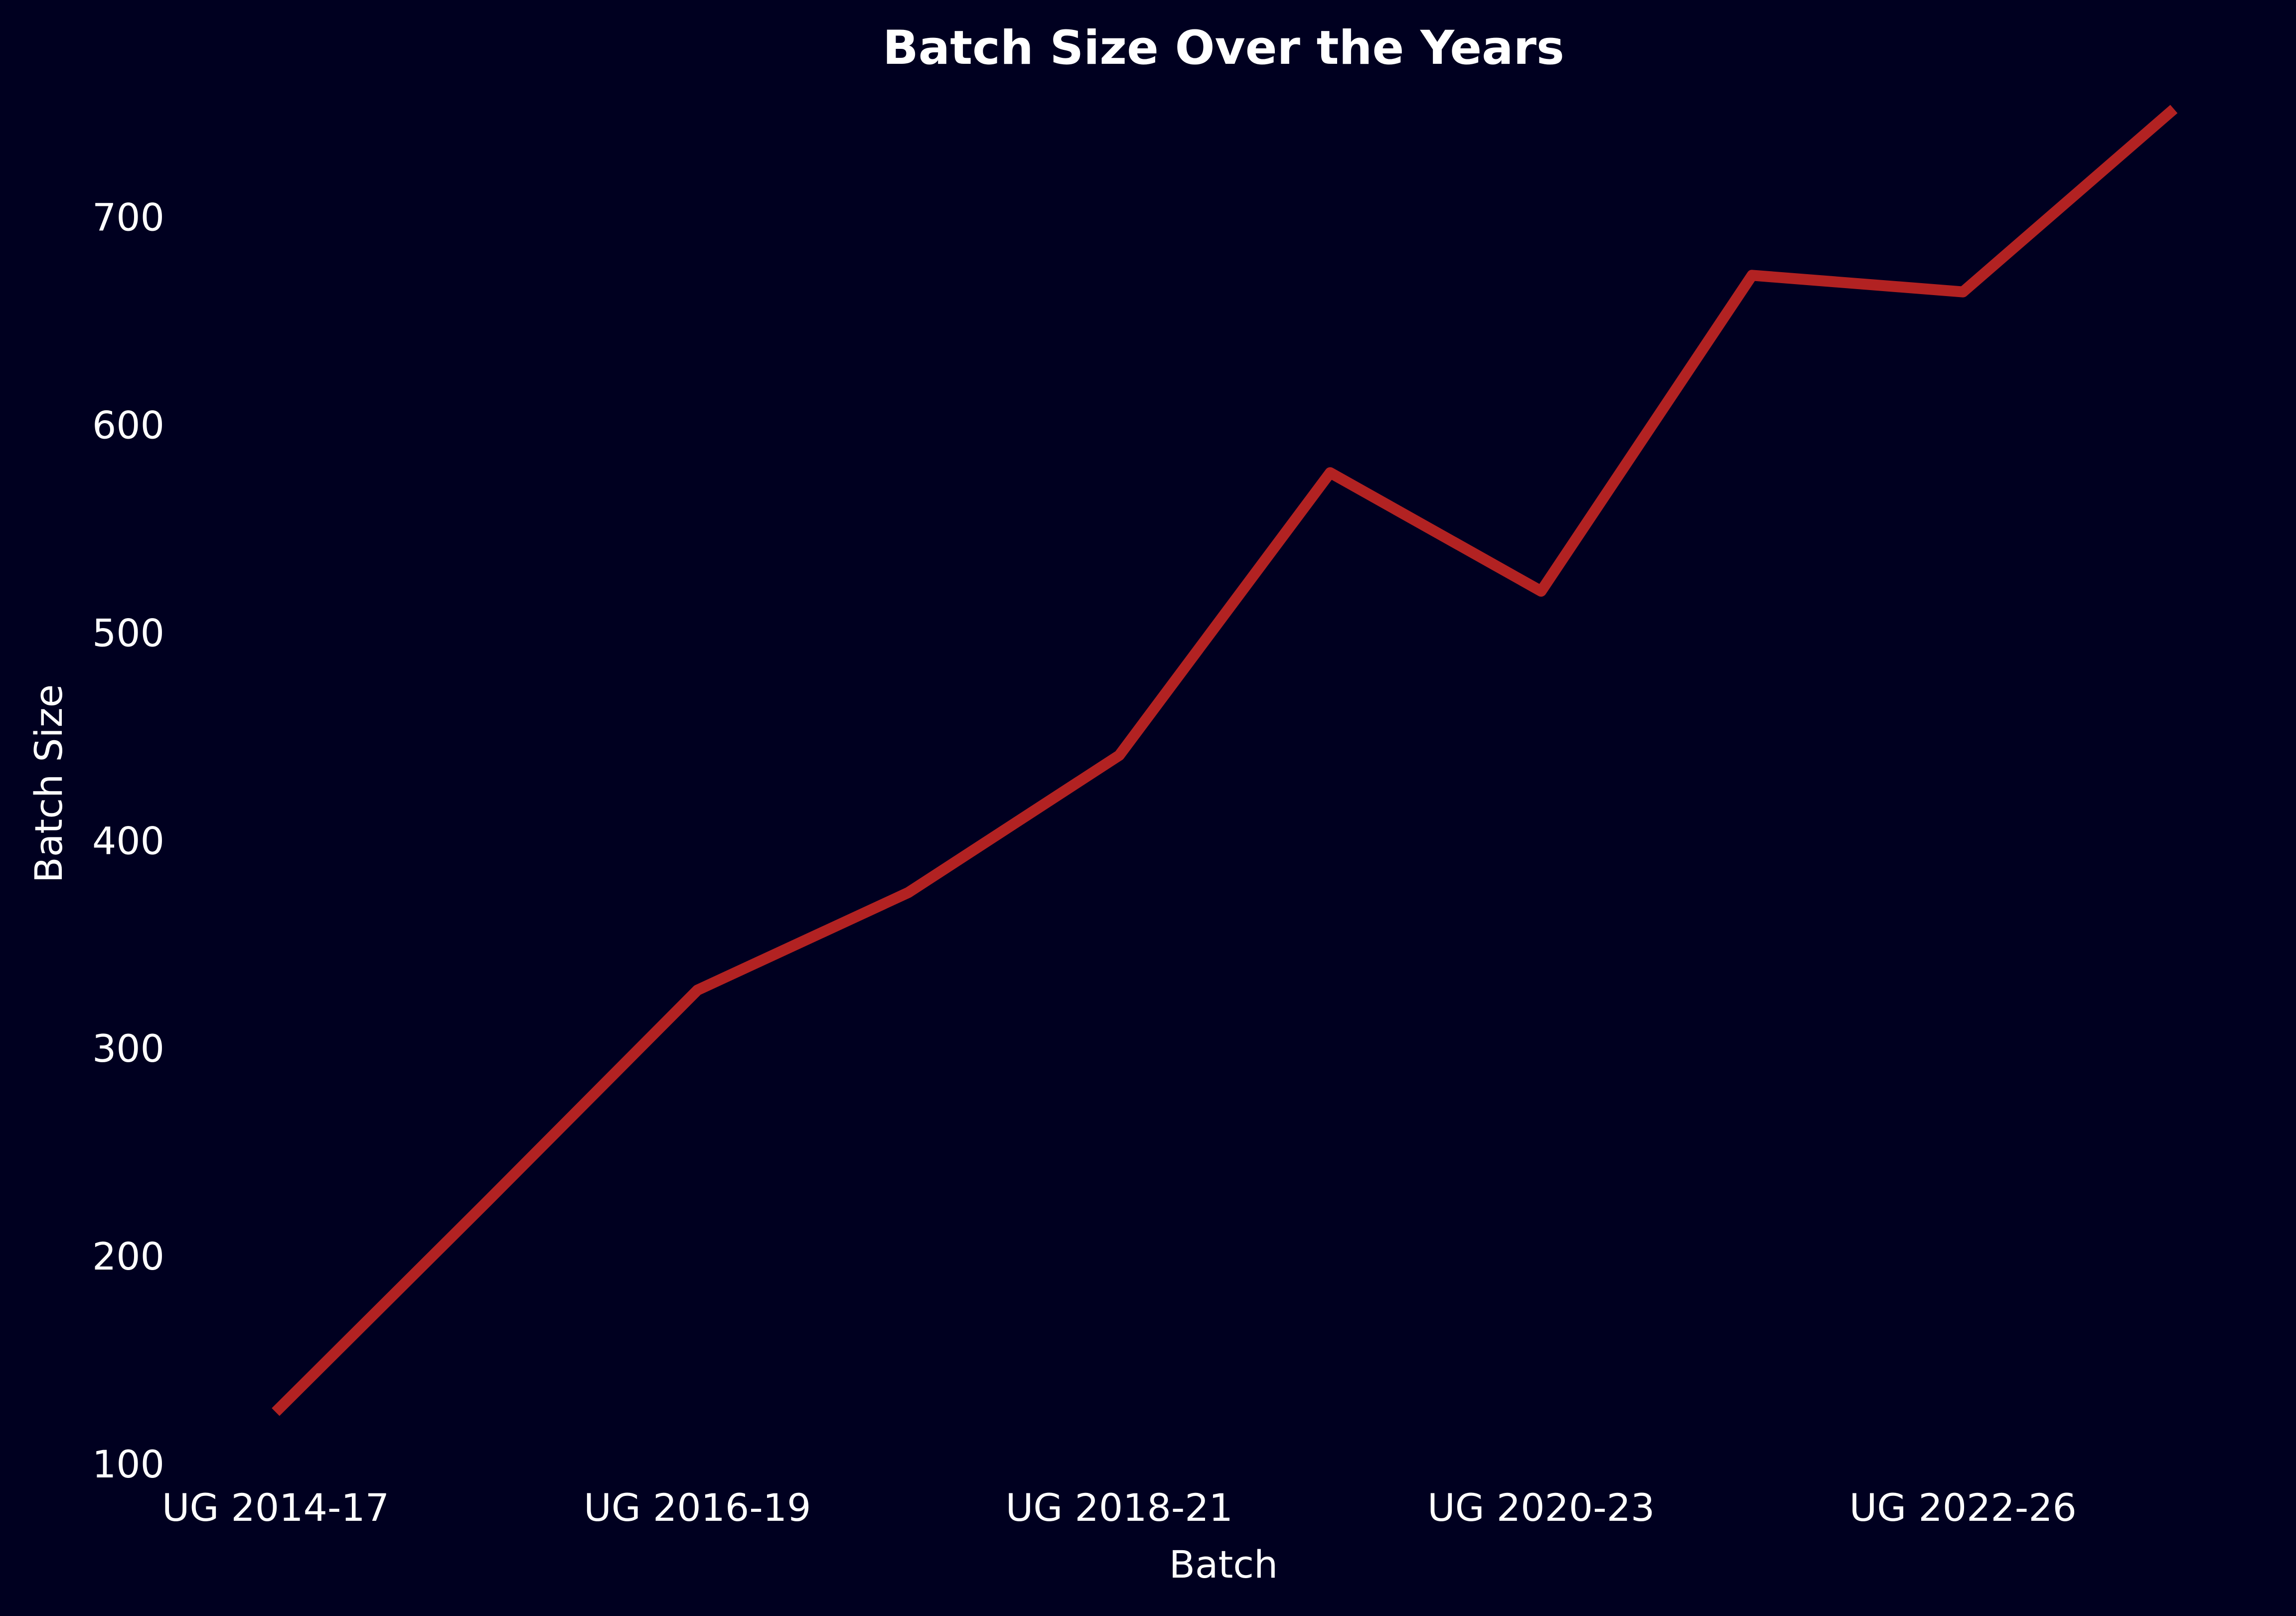 The image size is (2296, 1616). What do you see at coordinates (275, 1507) in the screenshot?
I see `x-tick-label: UG 2014-17` at bounding box center [275, 1507].